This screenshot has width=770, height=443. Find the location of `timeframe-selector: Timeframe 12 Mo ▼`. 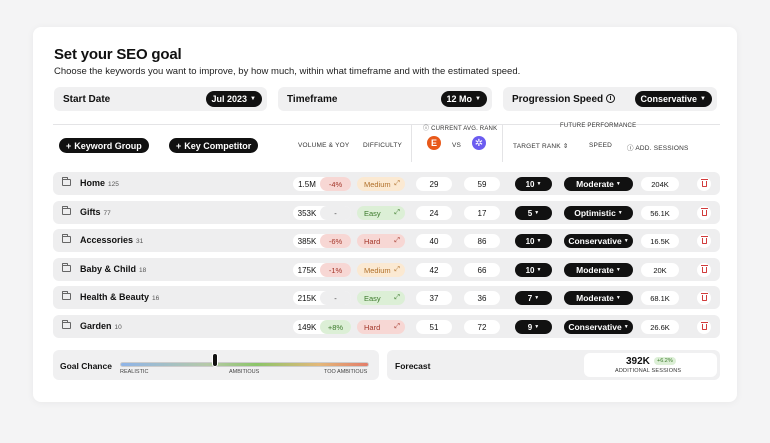

timeframe-selector: Timeframe 12 Mo ▼ is located at coordinates (385, 99).